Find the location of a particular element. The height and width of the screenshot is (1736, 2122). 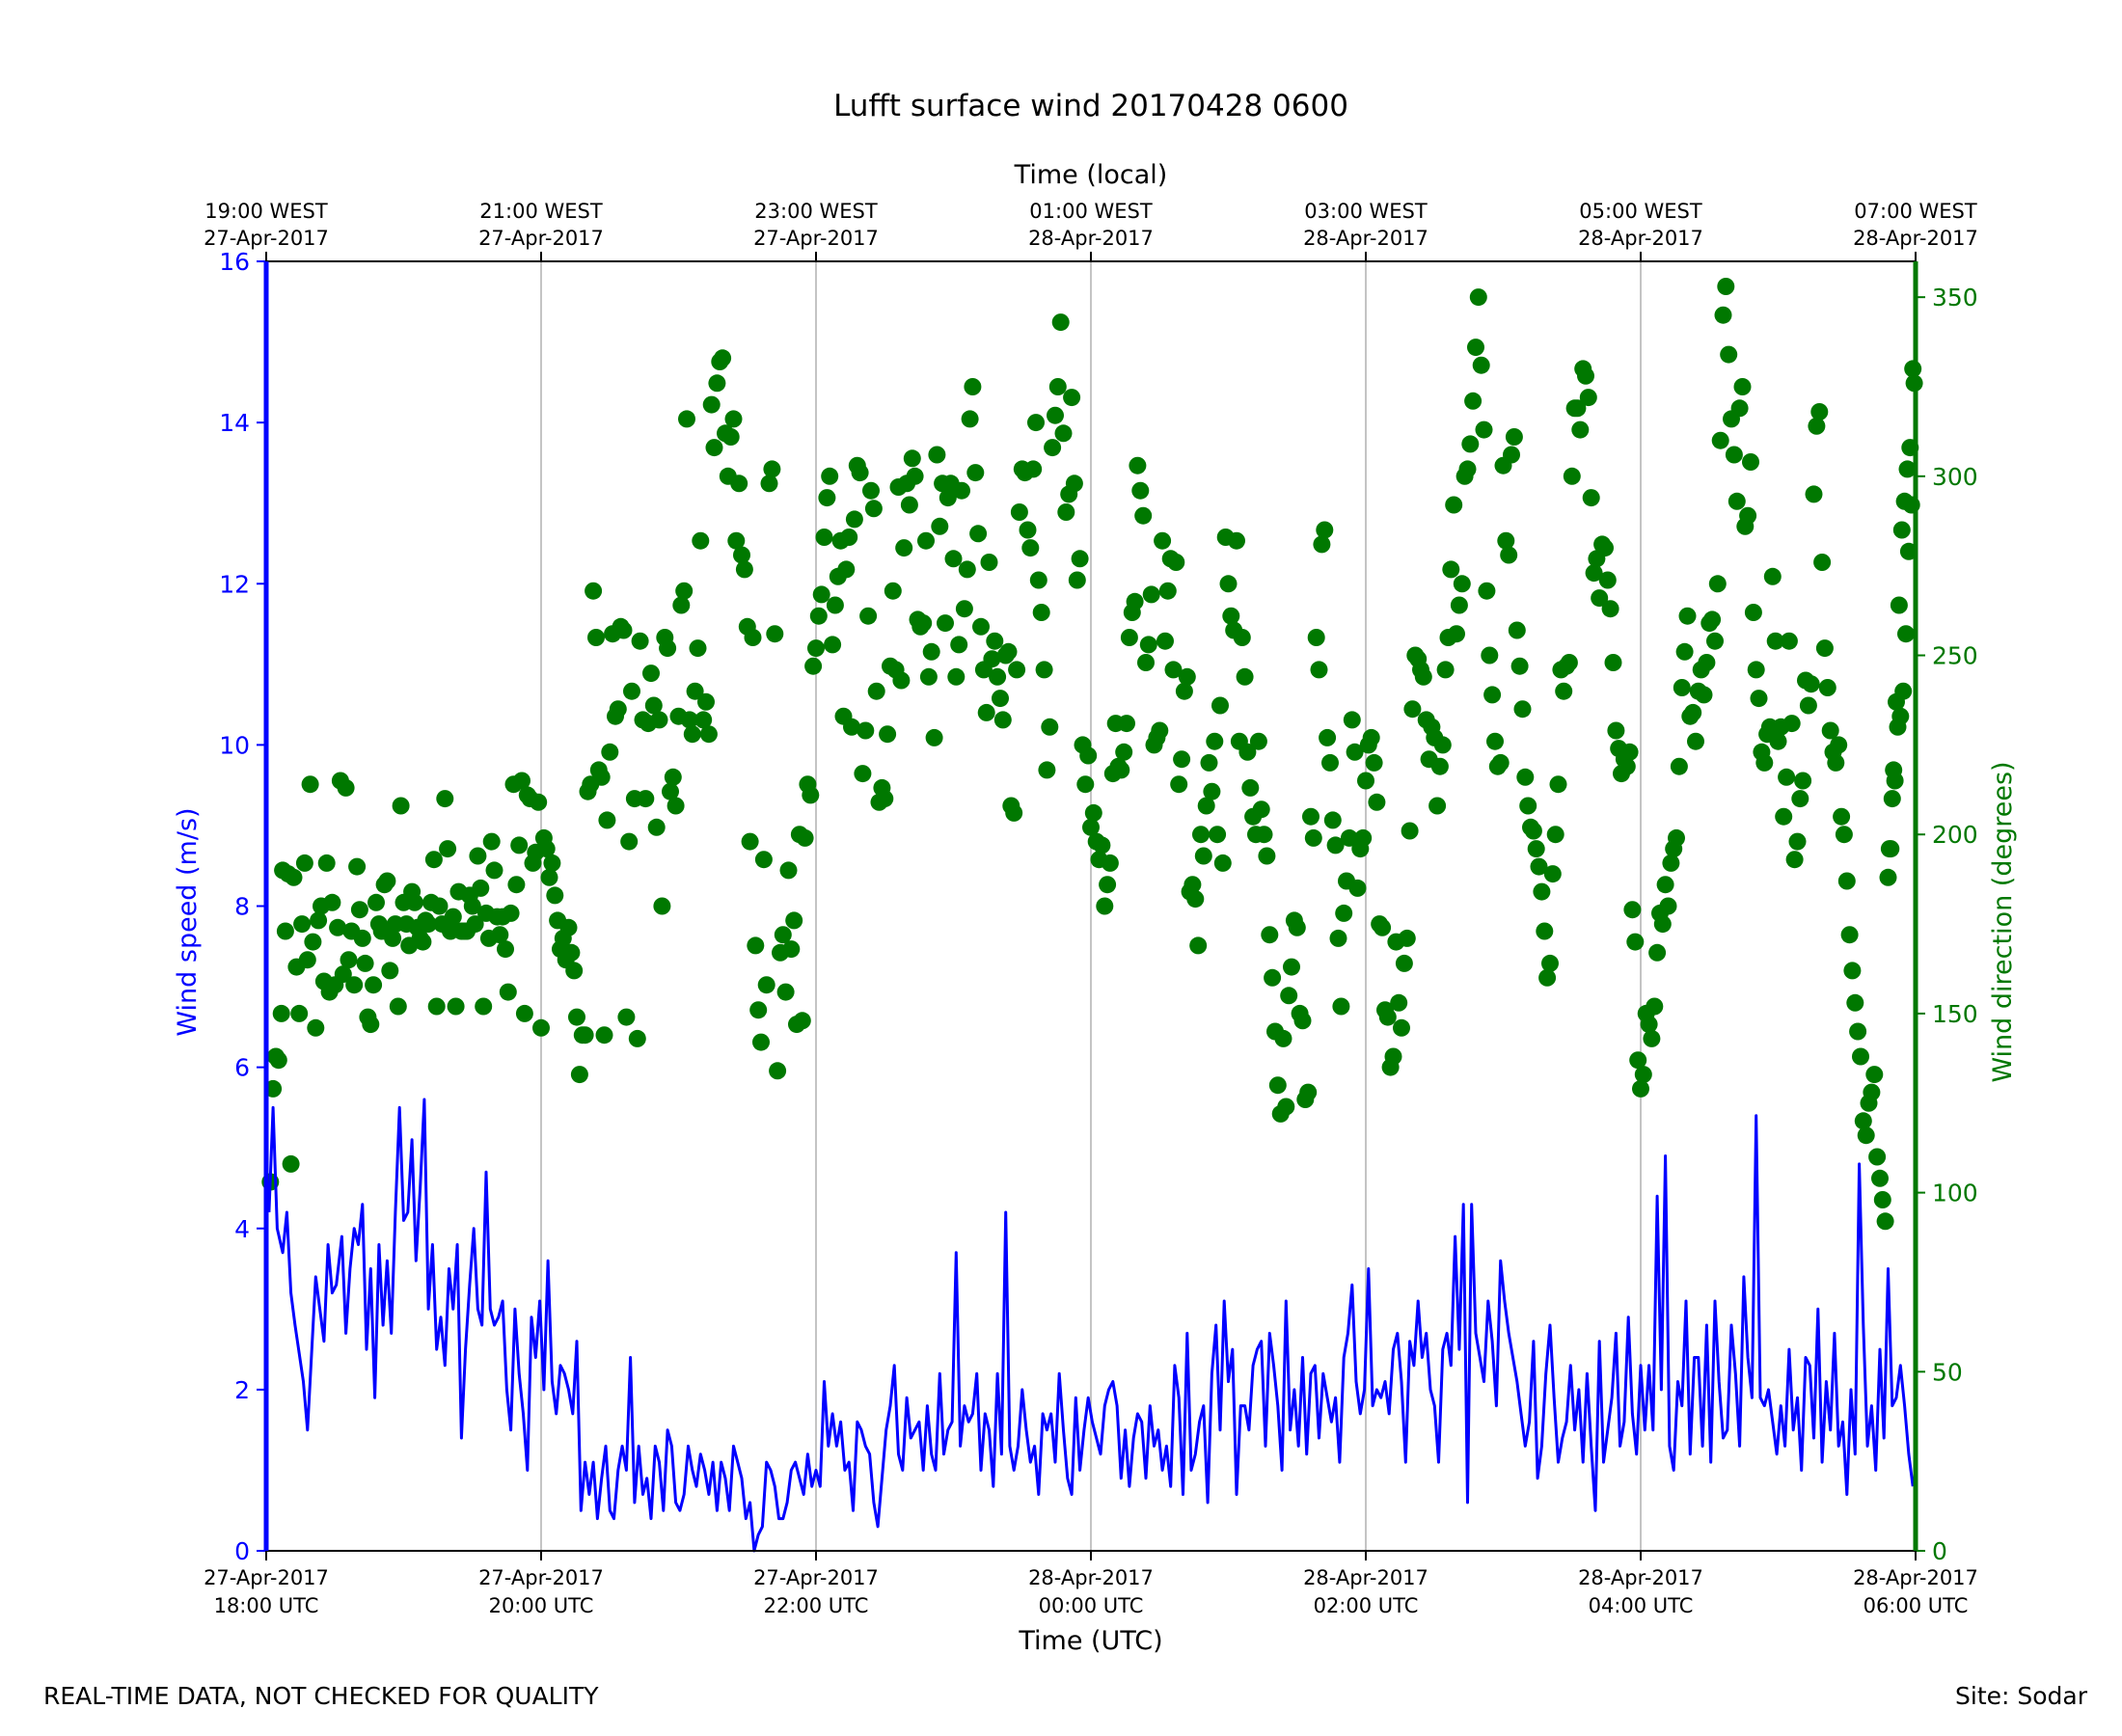

left-tick-label: 14 is located at coordinates (235, 423).